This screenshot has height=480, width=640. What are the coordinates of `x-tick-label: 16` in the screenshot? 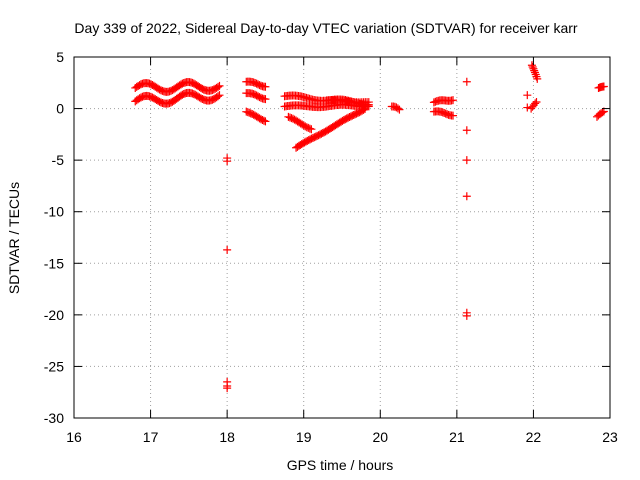 It's located at (74, 437).